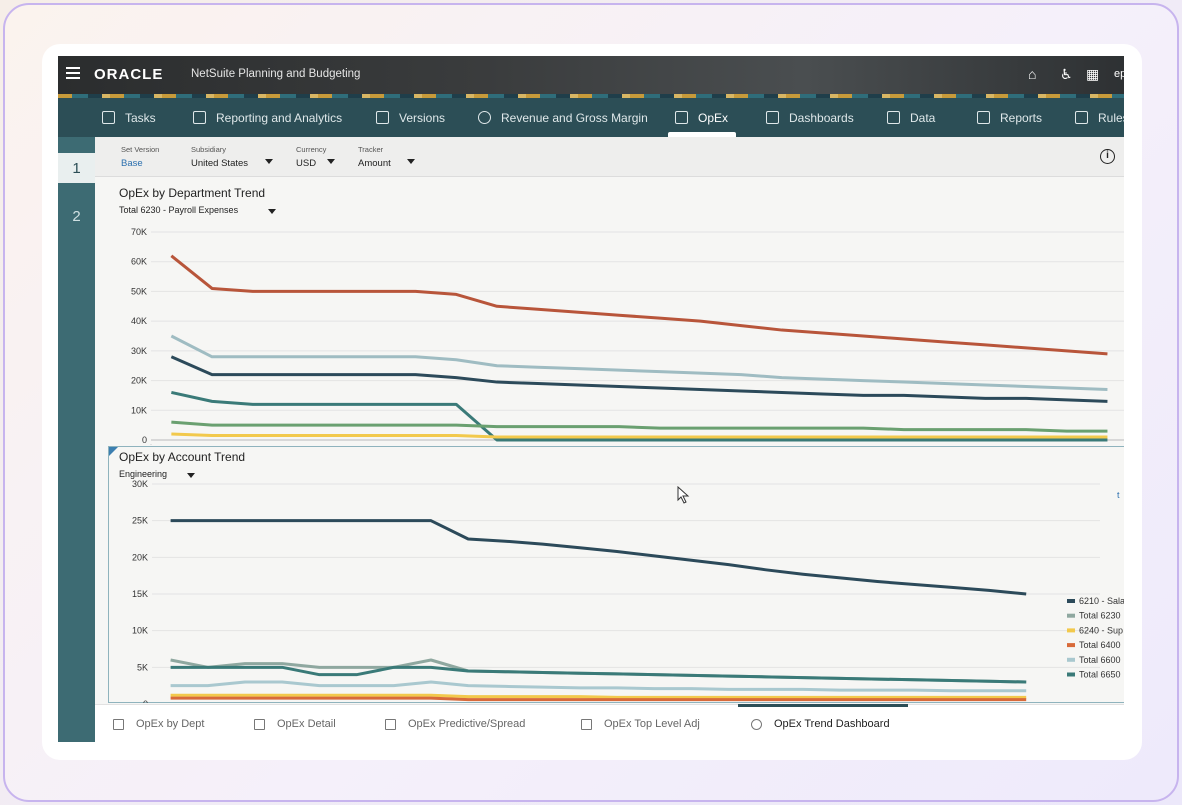 The image size is (1182, 805). What do you see at coordinates (140, 594) in the screenshot?
I see `y-tick-label: 15K` at bounding box center [140, 594].